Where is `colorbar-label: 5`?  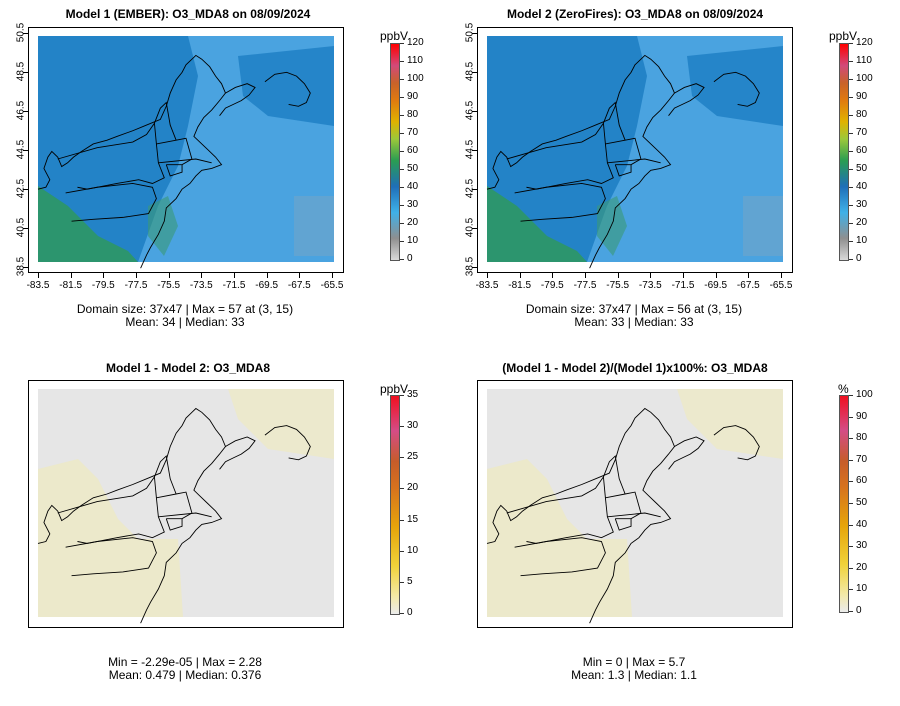
colorbar-label: 5 is located at coordinates (410, 581).